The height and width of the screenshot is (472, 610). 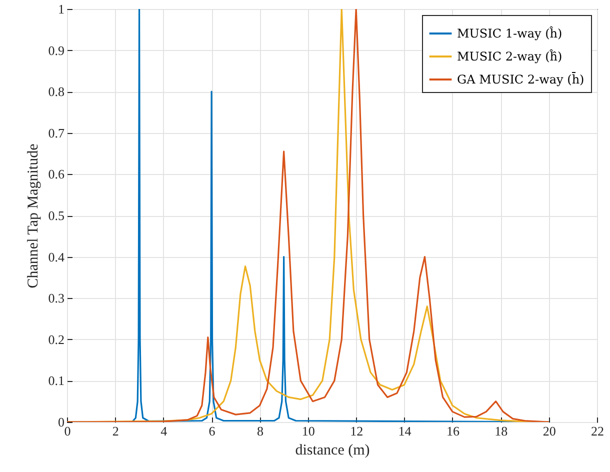 What do you see at coordinates (405, 431) in the screenshot?
I see `x-tick-label: 14` at bounding box center [405, 431].